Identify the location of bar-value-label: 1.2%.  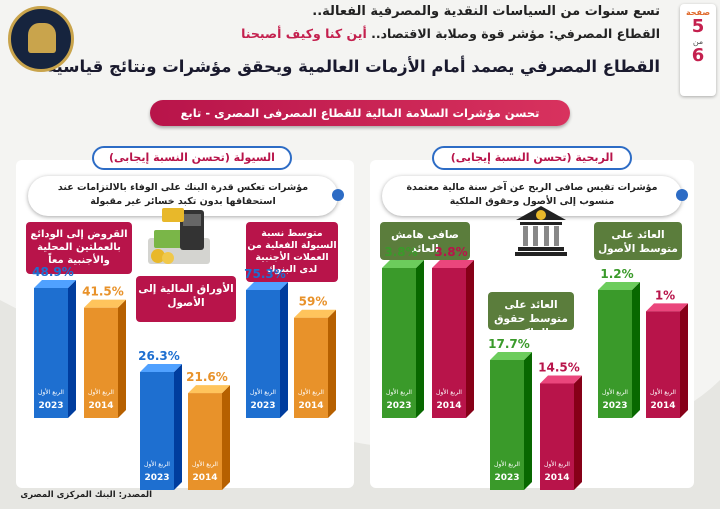
(616, 274).